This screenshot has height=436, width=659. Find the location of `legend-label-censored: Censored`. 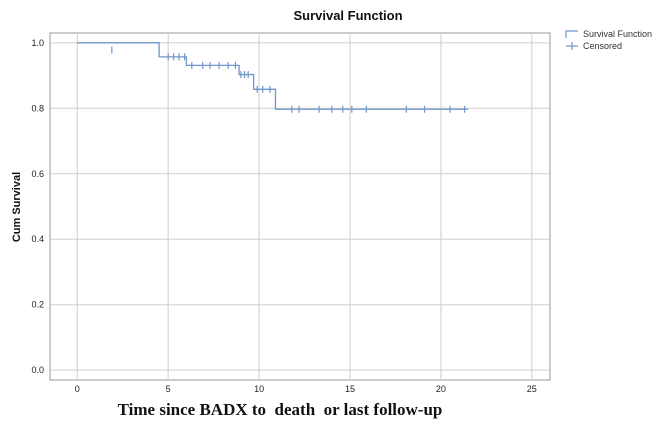

legend-label-censored: Censored is located at coordinates (602, 46).